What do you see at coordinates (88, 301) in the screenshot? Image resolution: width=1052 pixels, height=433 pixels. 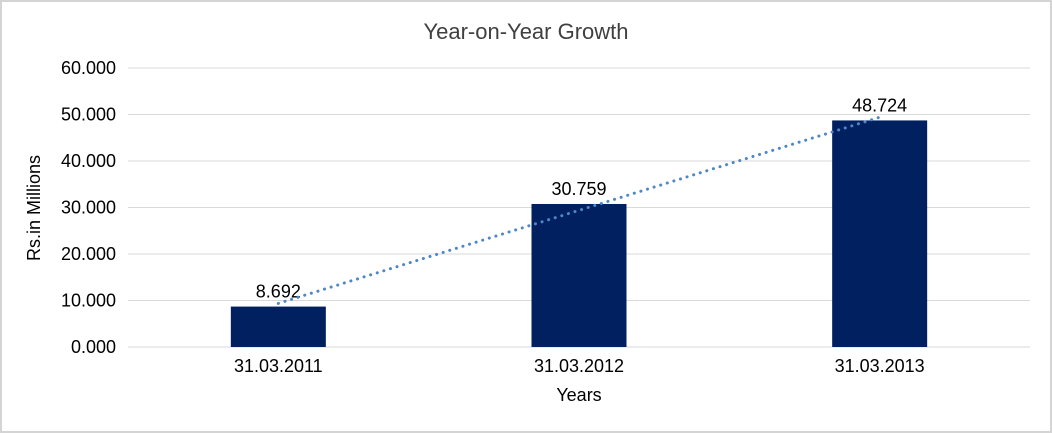 I see `y-tick-label: 10.000` at bounding box center [88, 301].